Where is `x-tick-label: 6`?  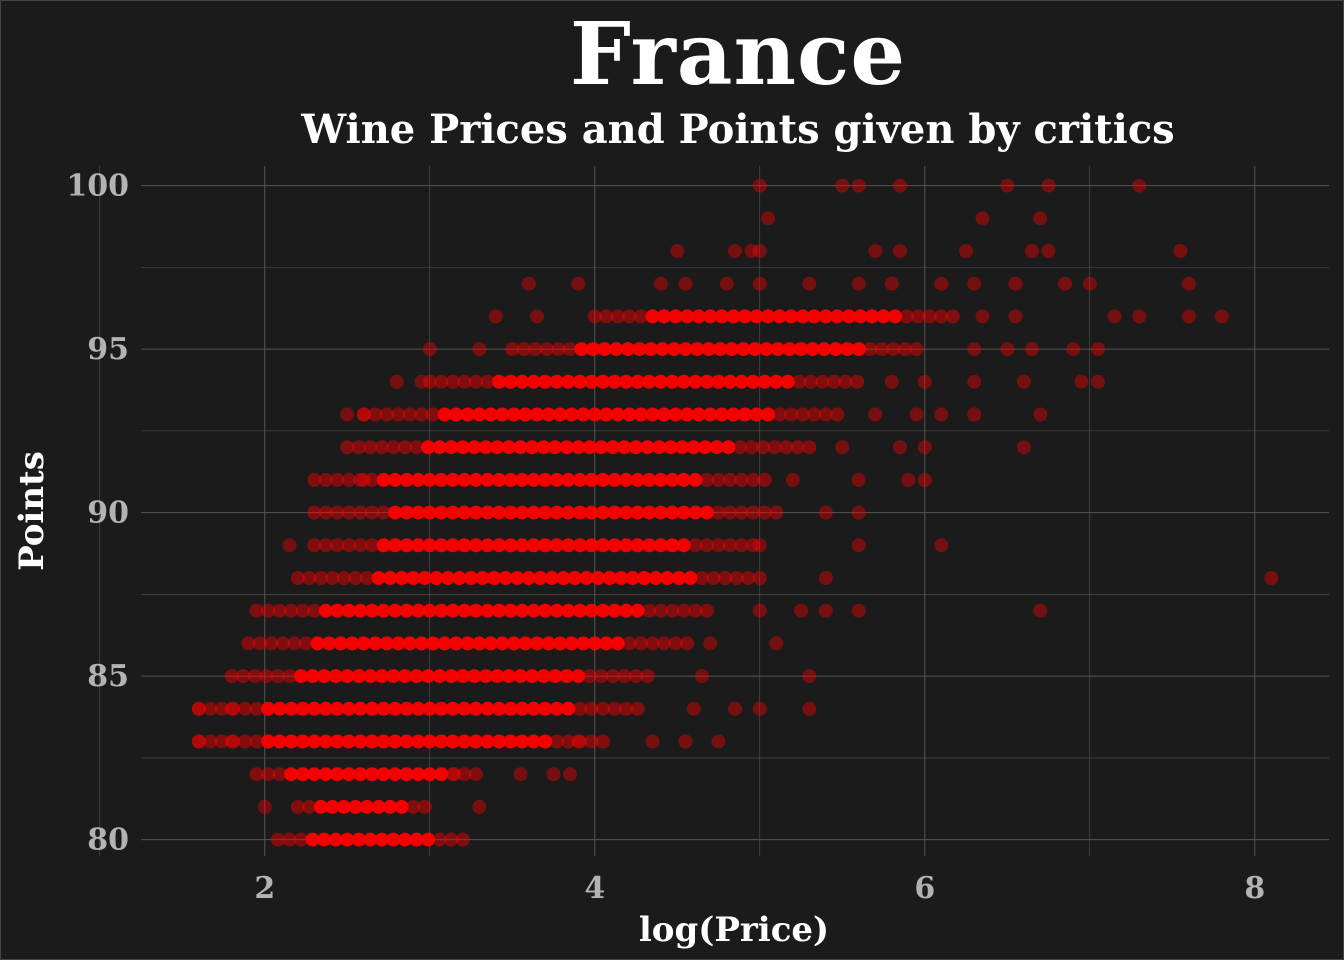 x-tick-label: 6 is located at coordinates (924, 888).